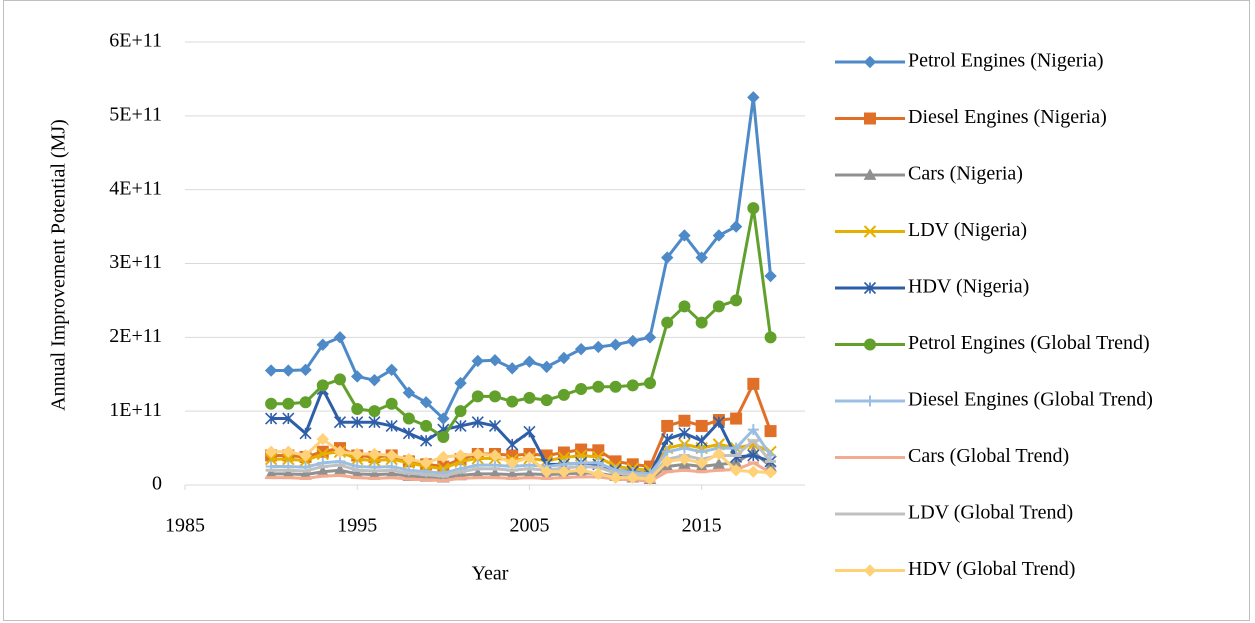  What do you see at coordinates (1006, 61) in the screenshot?
I see `legend-label: Petrol Engines (Nigeria)` at bounding box center [1006, 61].